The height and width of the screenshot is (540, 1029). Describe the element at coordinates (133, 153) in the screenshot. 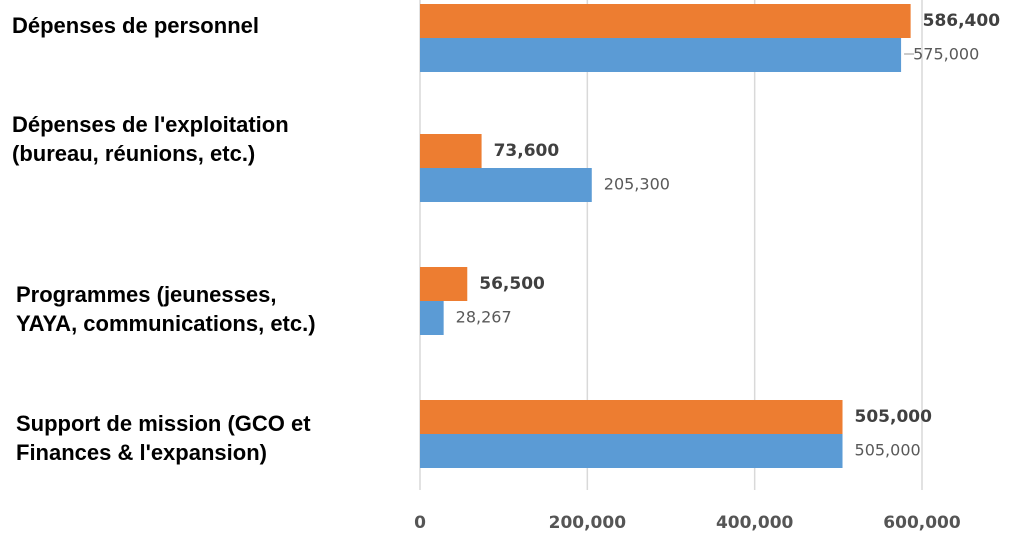

I see `category-label: (bureau, réunions, etc.)` at that location.